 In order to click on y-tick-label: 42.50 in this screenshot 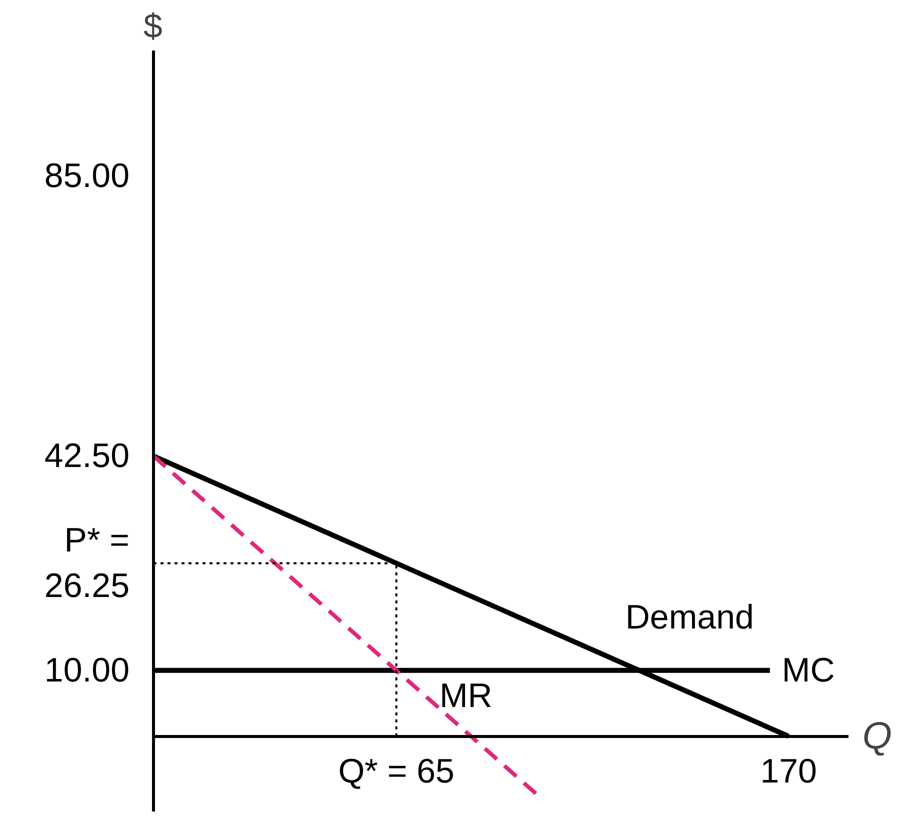, I will do `click(87, 456)`.